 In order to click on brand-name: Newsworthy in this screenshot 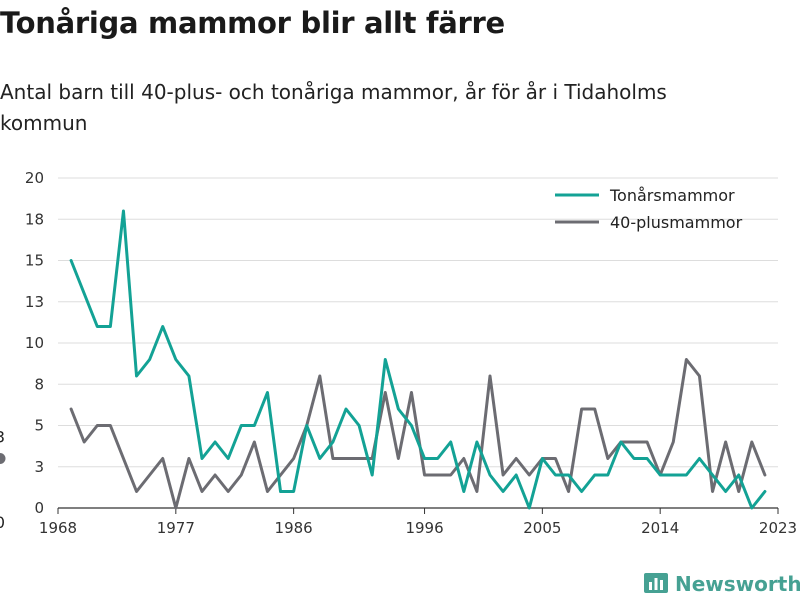, I will do `click(737, 584)`.